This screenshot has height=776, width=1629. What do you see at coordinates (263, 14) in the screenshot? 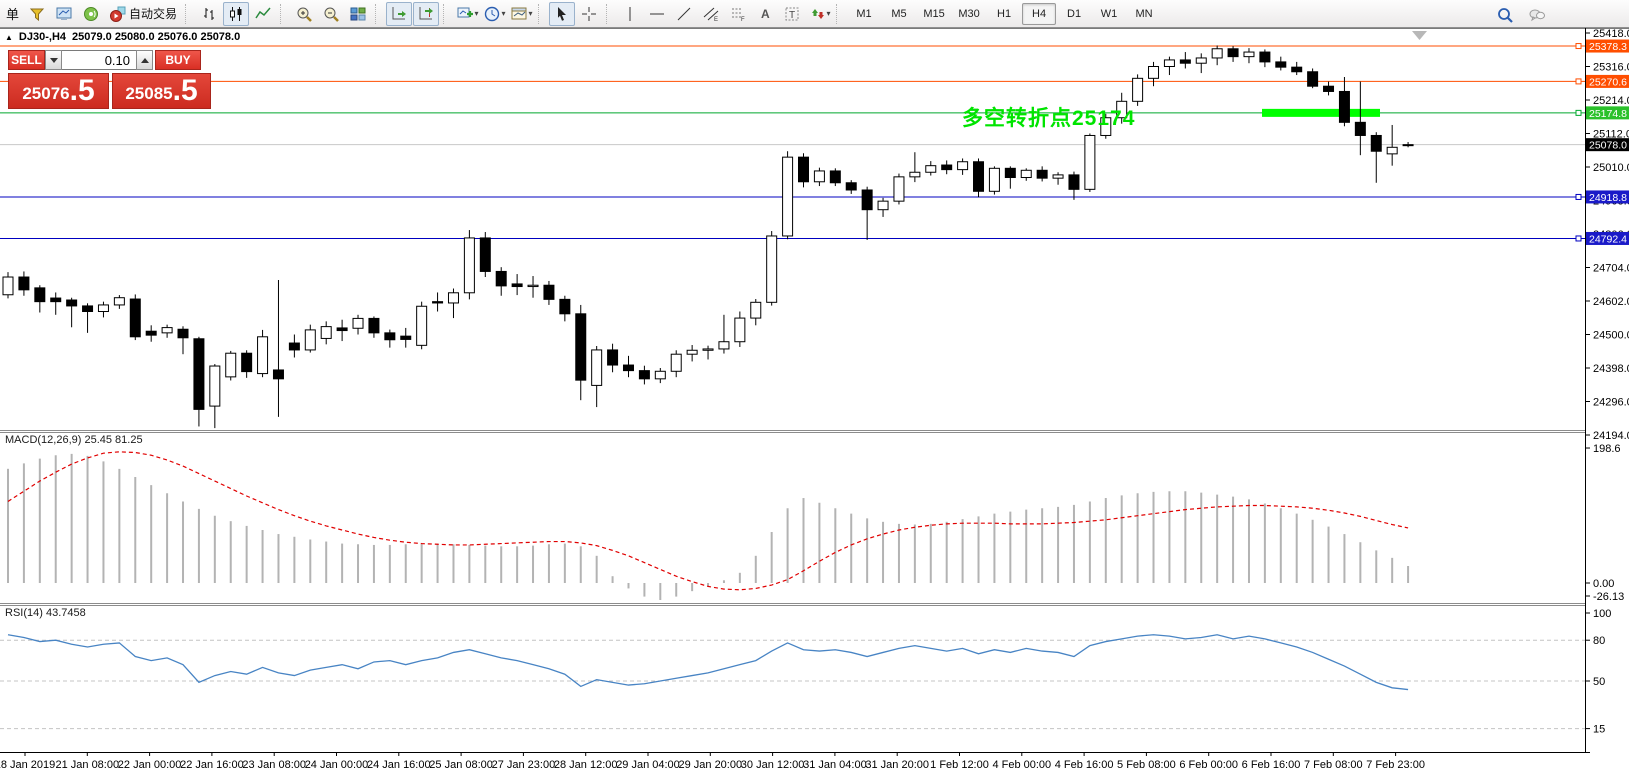
I see `line-chart-button` at bounding box center [263, 14].